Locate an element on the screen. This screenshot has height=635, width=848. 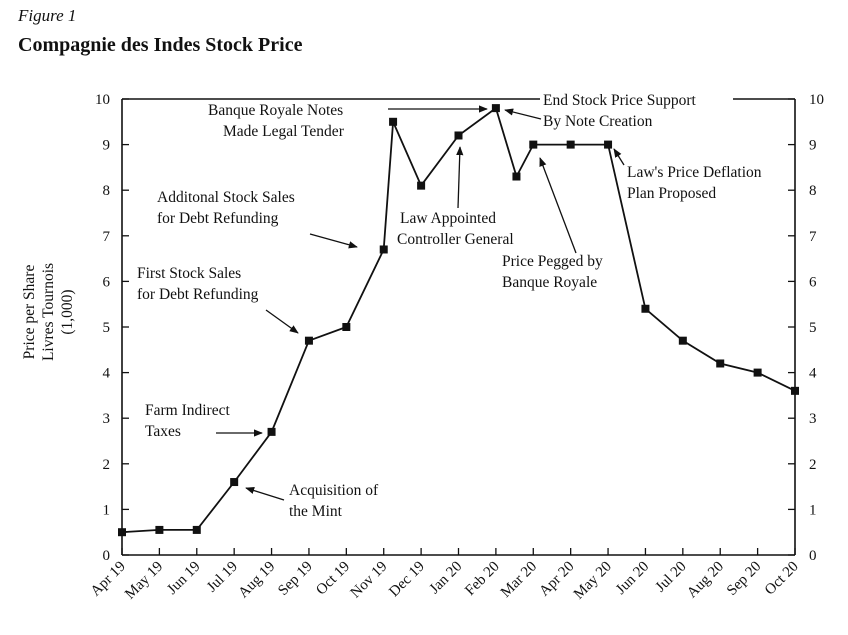
y-tick-label-left: 5 is located at coordinates (107, 328).